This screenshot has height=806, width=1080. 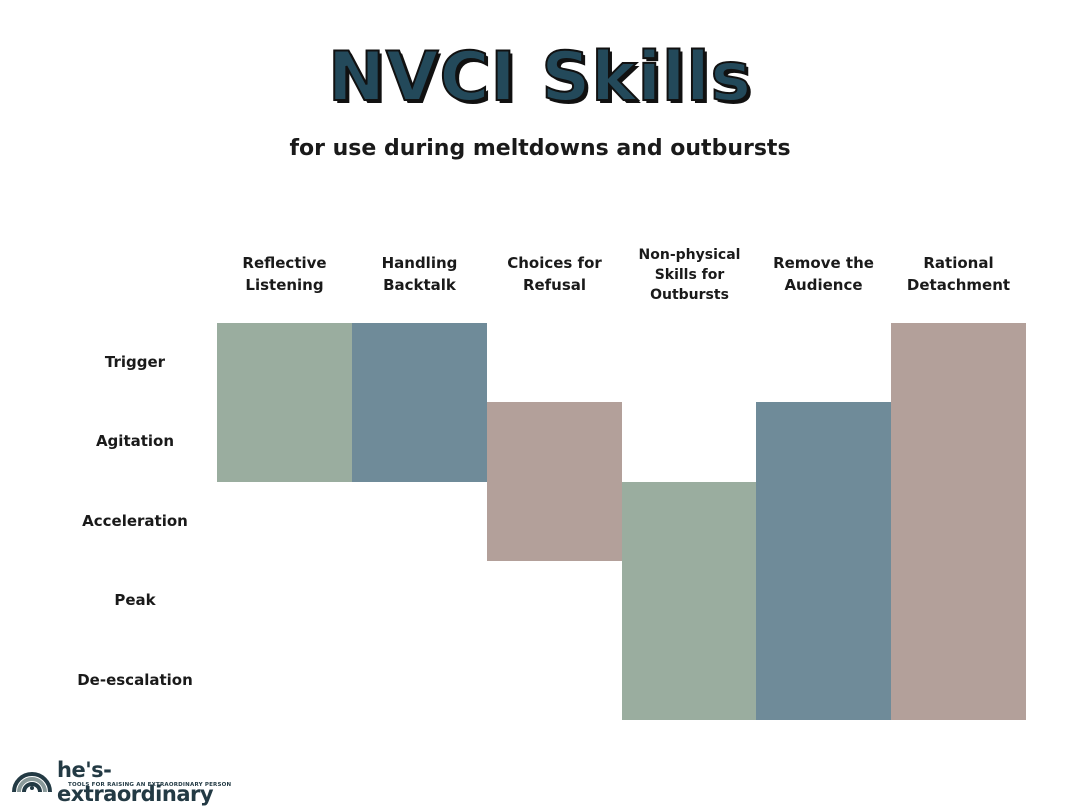 I want to click on header-line: Audience, so click(x=823, y=285).